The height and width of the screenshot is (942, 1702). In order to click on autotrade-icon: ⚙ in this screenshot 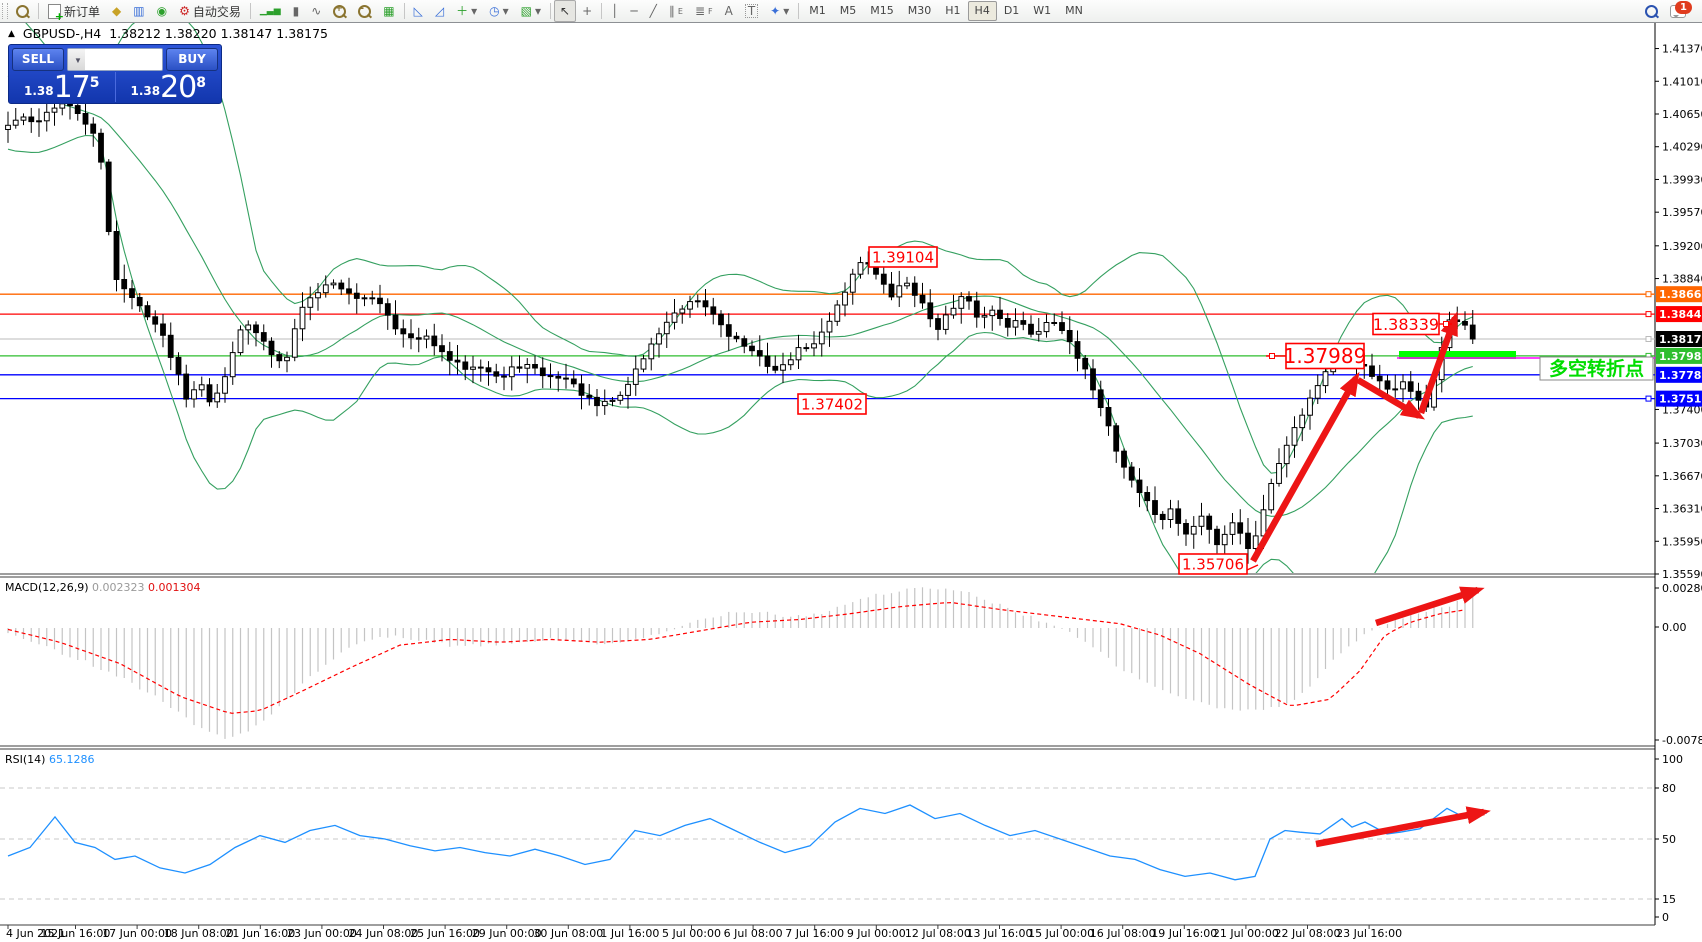, I will do `click(184, 11)`.